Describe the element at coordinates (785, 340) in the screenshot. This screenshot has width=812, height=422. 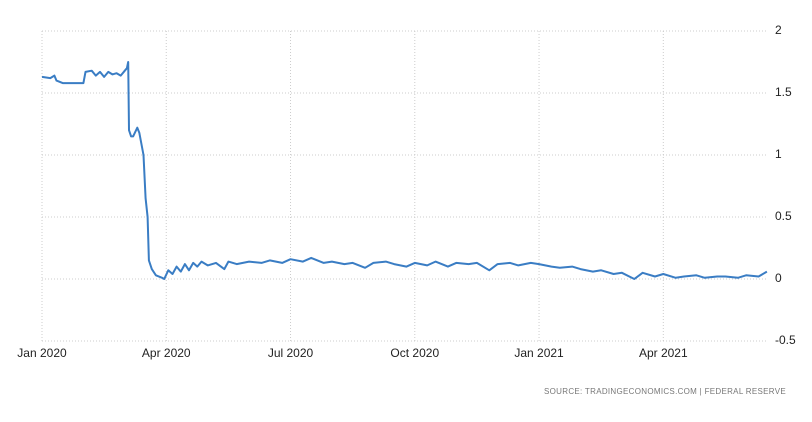
I see `y-tick-label: -0.5` at that location.